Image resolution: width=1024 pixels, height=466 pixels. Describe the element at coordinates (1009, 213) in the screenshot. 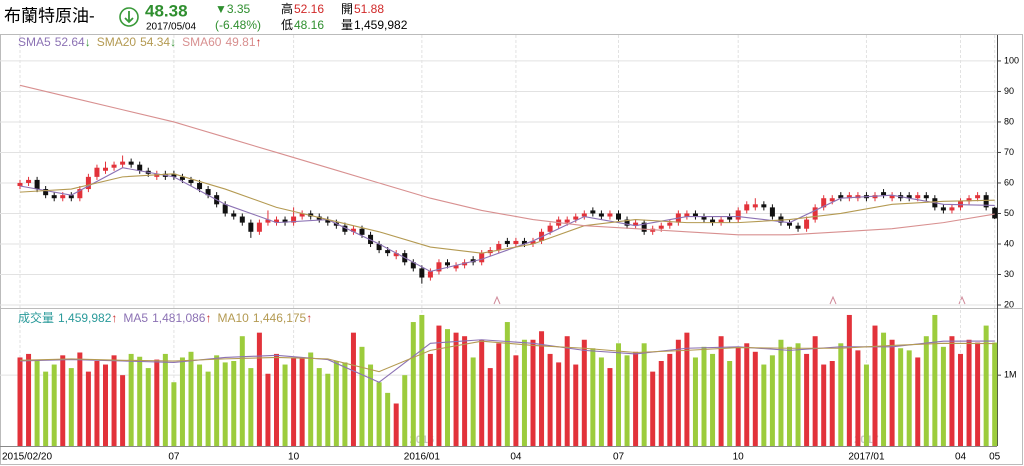

I see `y-tick-label: 50` at that location.